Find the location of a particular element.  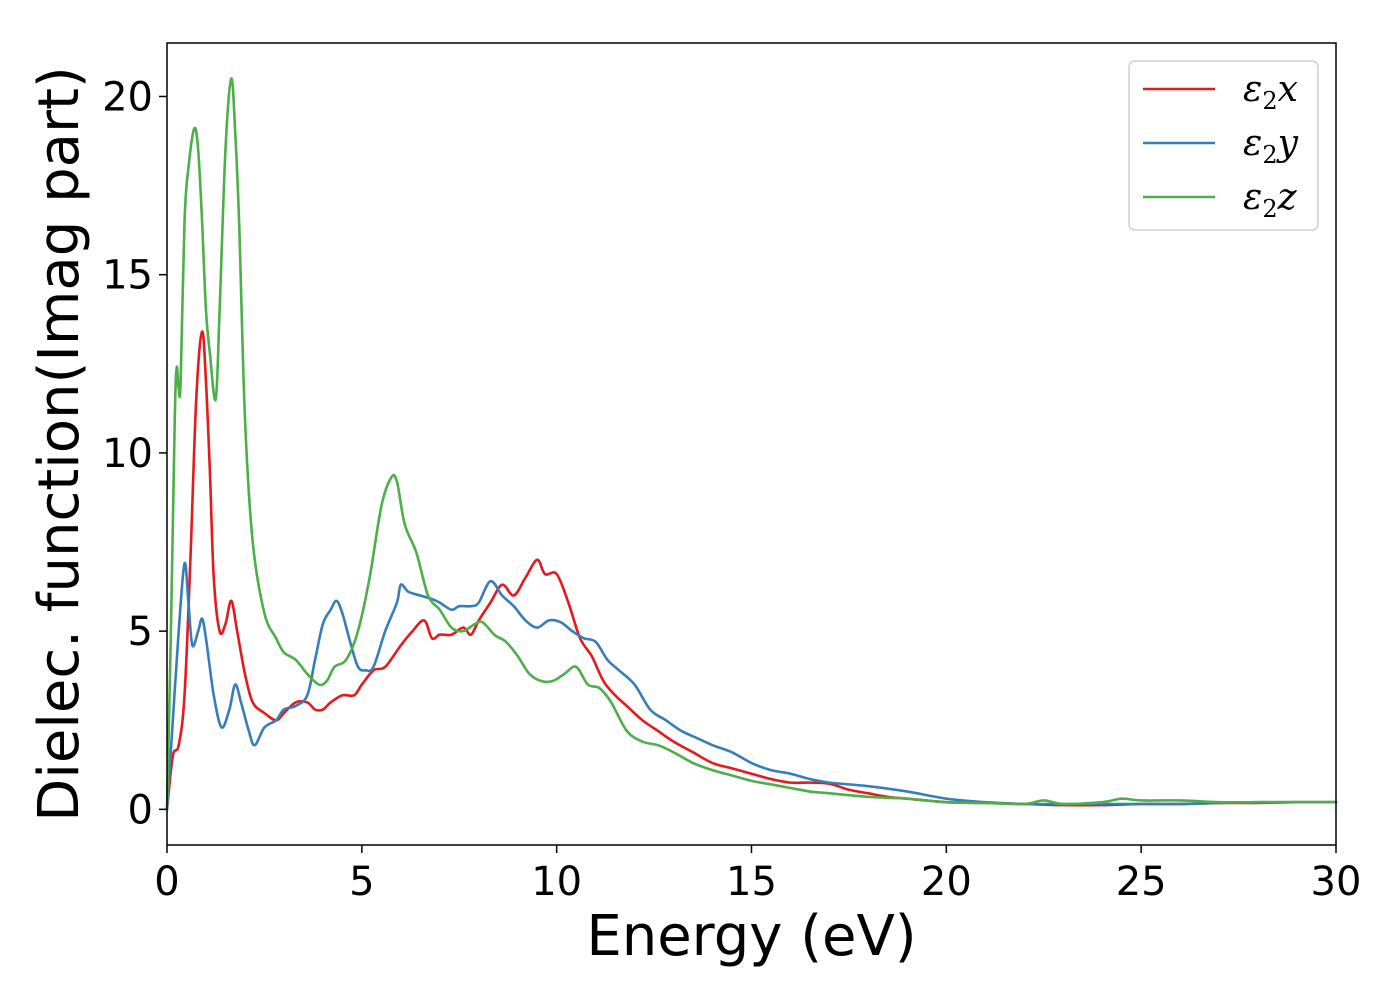

legend-box is located at coordinates (1223, 145).